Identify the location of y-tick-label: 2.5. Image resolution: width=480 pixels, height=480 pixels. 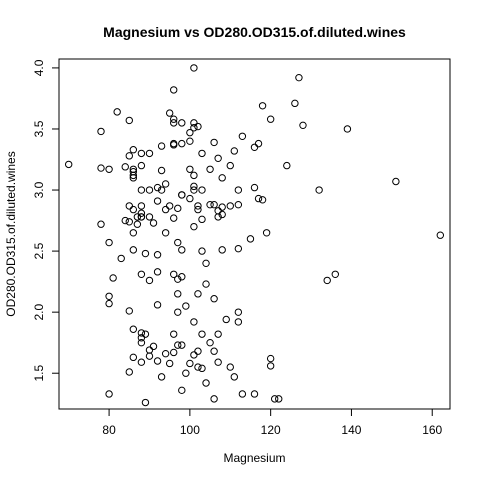
(39, 250).